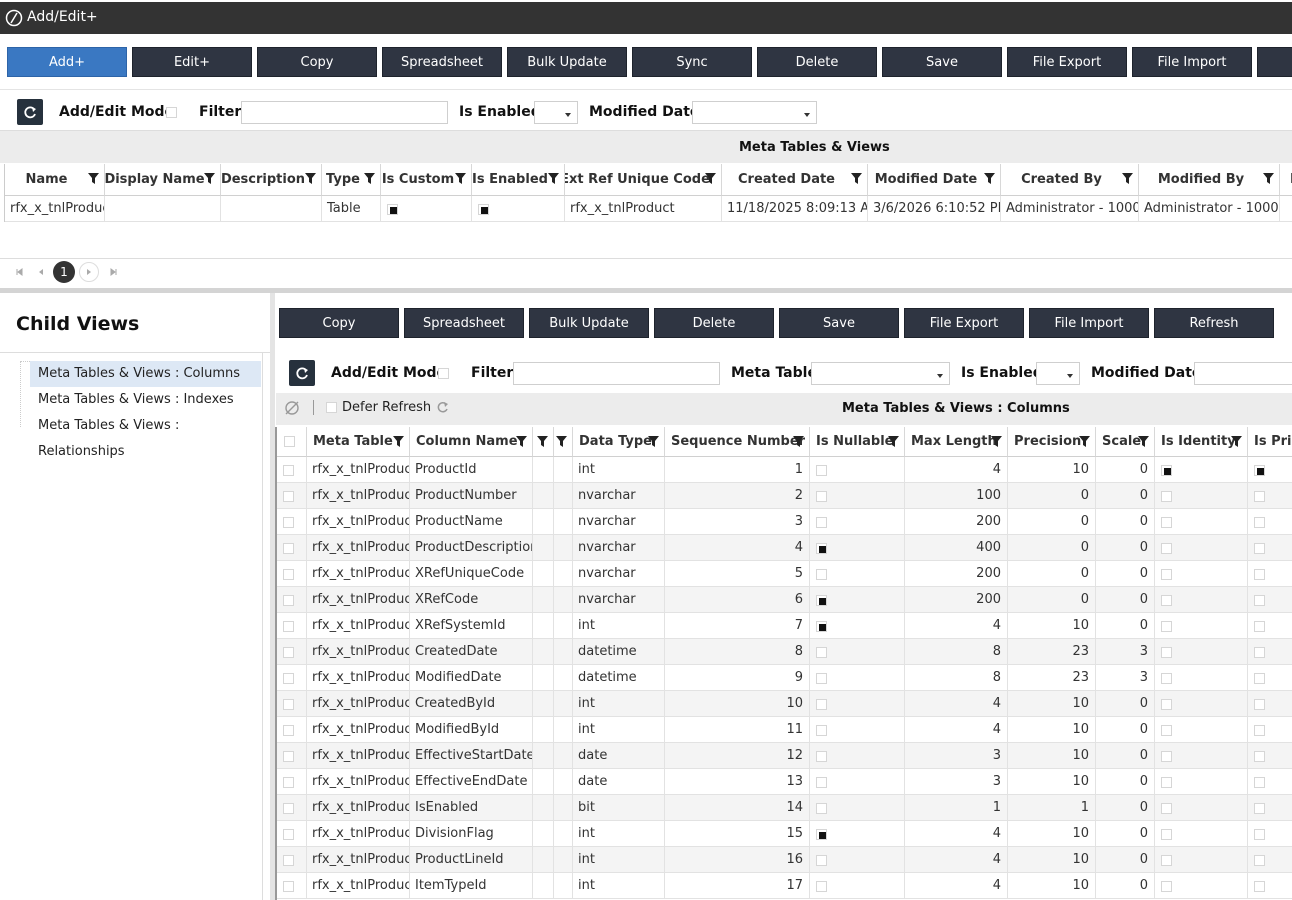  I want to click on tree-item: Meta Tables & Views : Relationships, so click(109, 438).